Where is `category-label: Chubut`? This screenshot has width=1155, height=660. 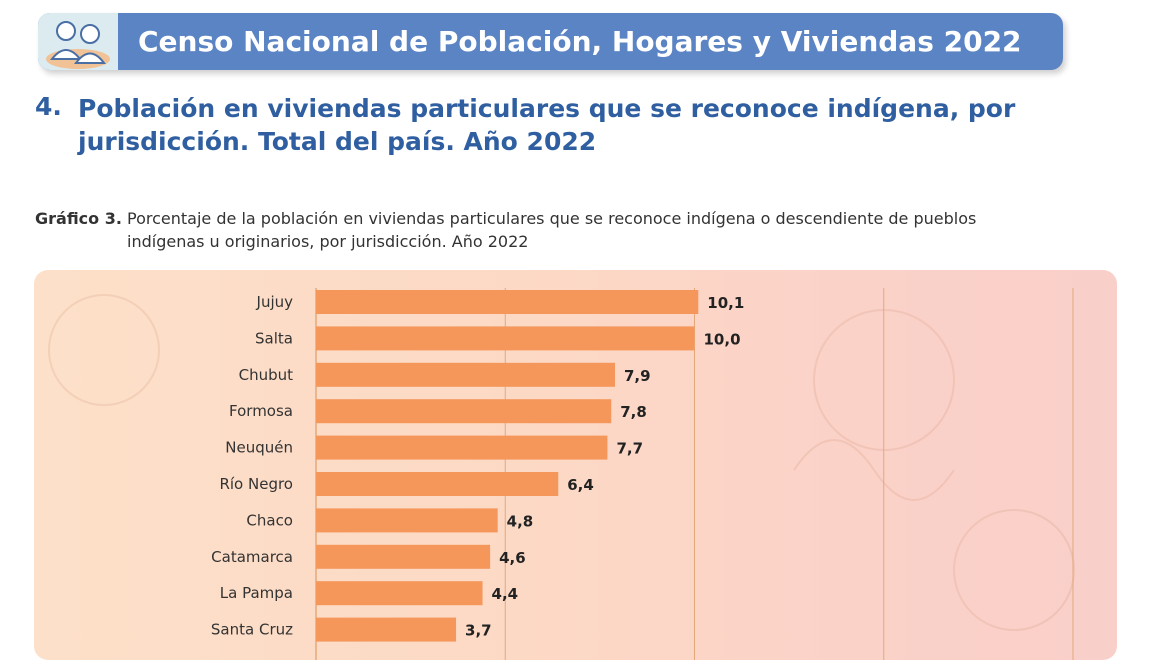
category-label: Chubut is located at coordinates (266, 375).